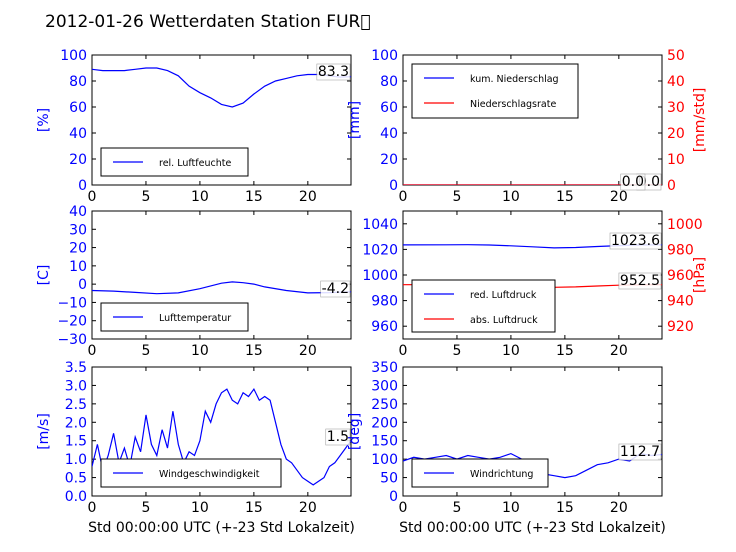 The image size is (736, 552). What do you see at coordinates (384, 327) in the screenshot?
I see `y-tick-label: 960` at bounding box center [384, 327].